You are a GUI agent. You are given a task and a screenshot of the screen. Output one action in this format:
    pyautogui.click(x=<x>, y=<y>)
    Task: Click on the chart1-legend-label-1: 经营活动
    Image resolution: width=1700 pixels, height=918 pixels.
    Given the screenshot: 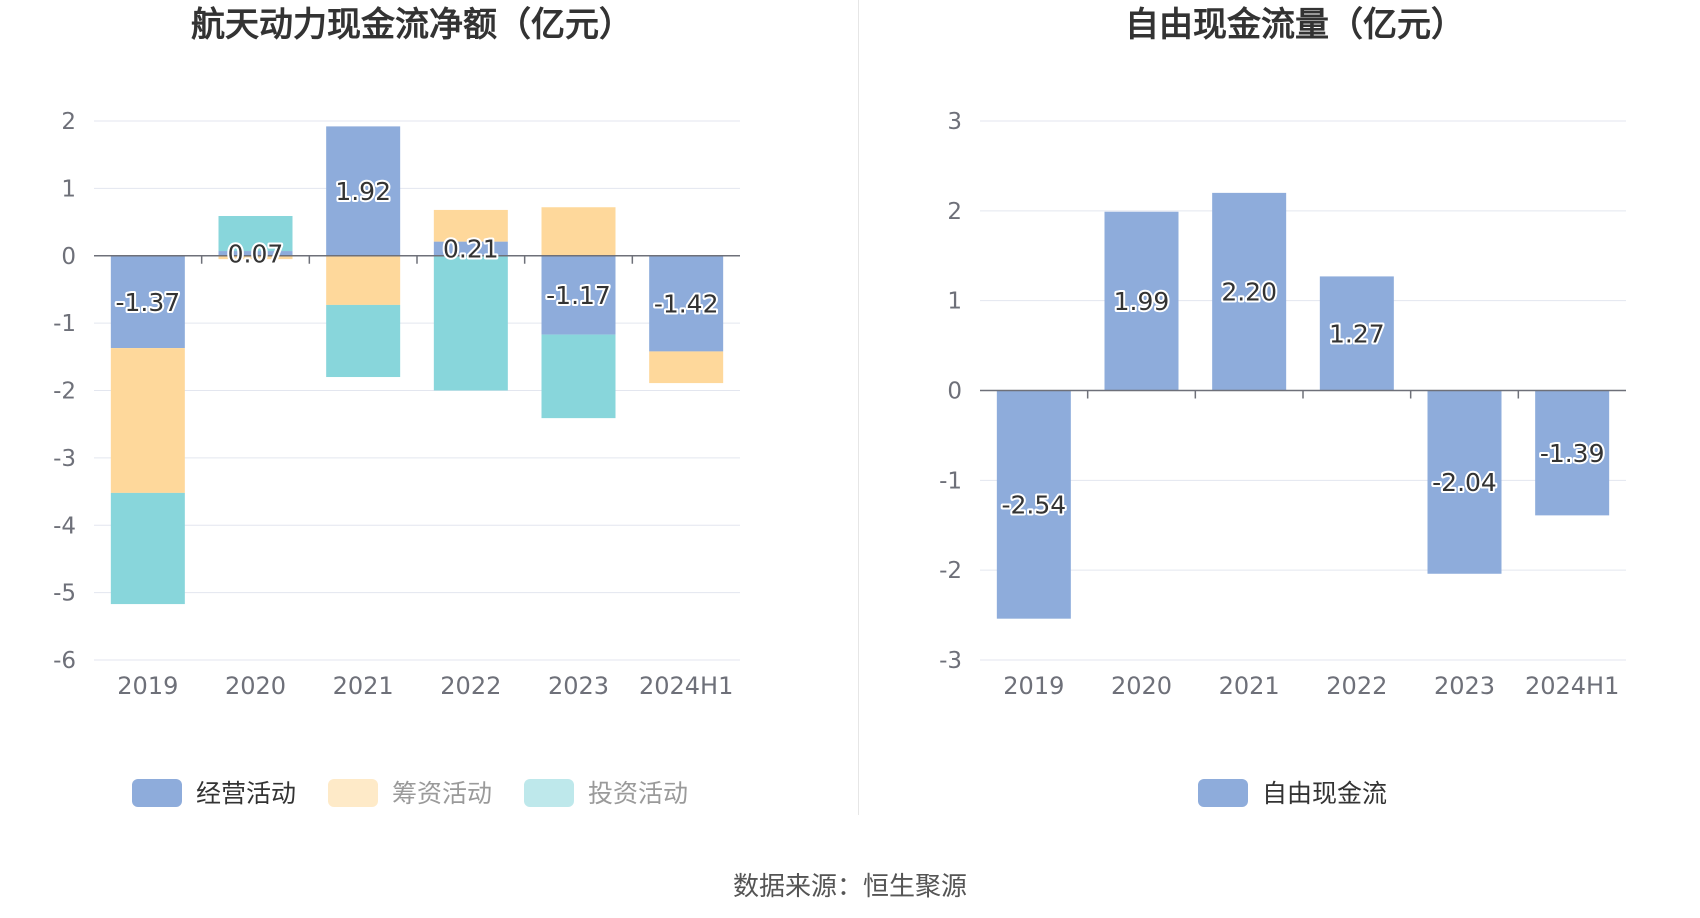 What is the action you would take?
    pyautogui.click(x=246, y=793)
    